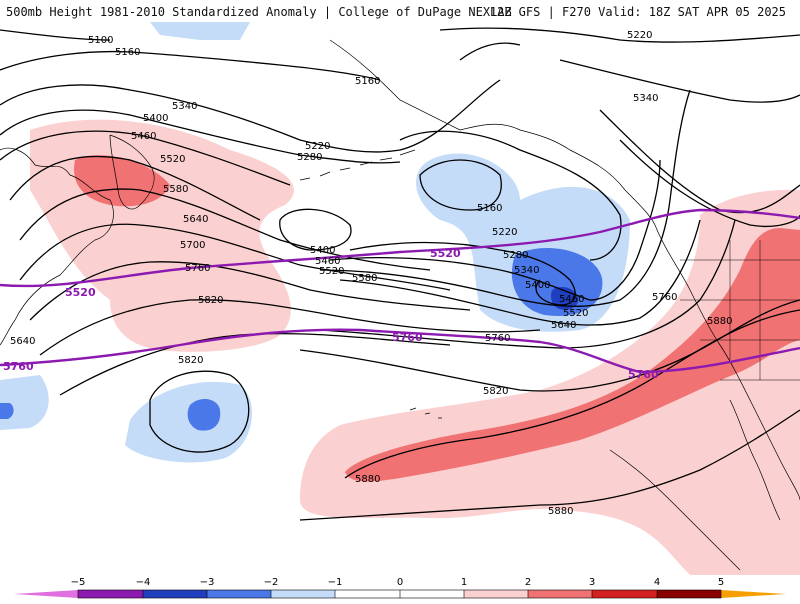 This screenshot has width=800, height=604. Describe the element at coordinates (357, 165) in the screenshot. I see `aleutian-islands` at that location.